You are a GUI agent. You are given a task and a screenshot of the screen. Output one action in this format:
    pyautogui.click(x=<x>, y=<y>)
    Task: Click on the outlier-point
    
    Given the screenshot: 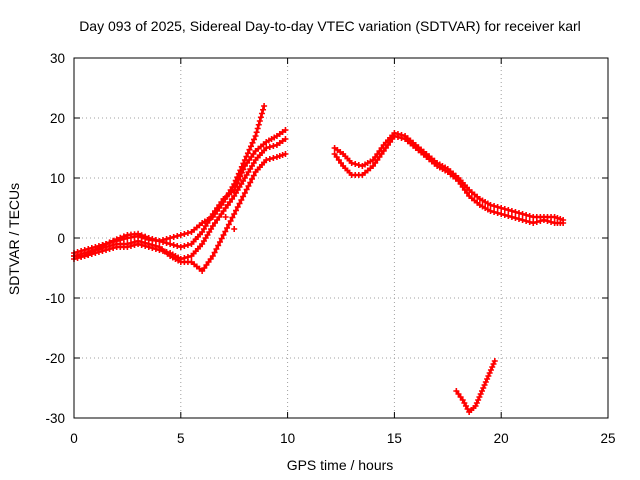 What is the action you would take?
    pyautogui.click(x=223, y=199)
    